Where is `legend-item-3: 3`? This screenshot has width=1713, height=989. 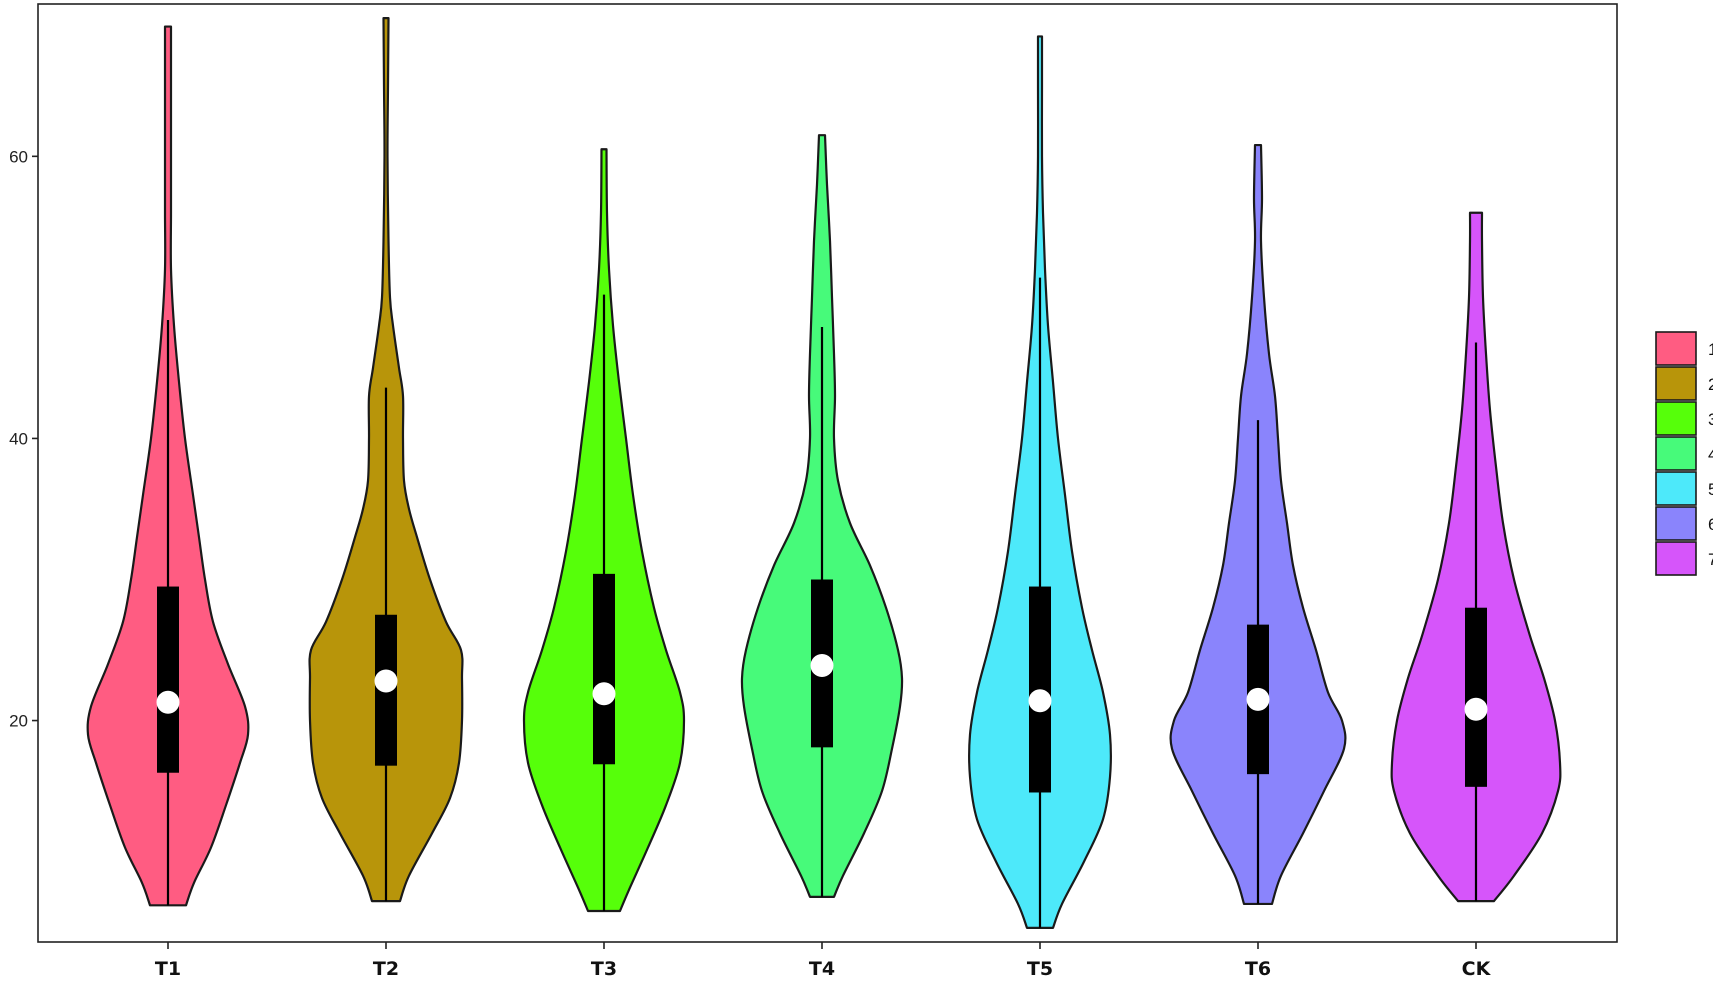 legend-item-3: 3 is located at coordinates (1684, 418).